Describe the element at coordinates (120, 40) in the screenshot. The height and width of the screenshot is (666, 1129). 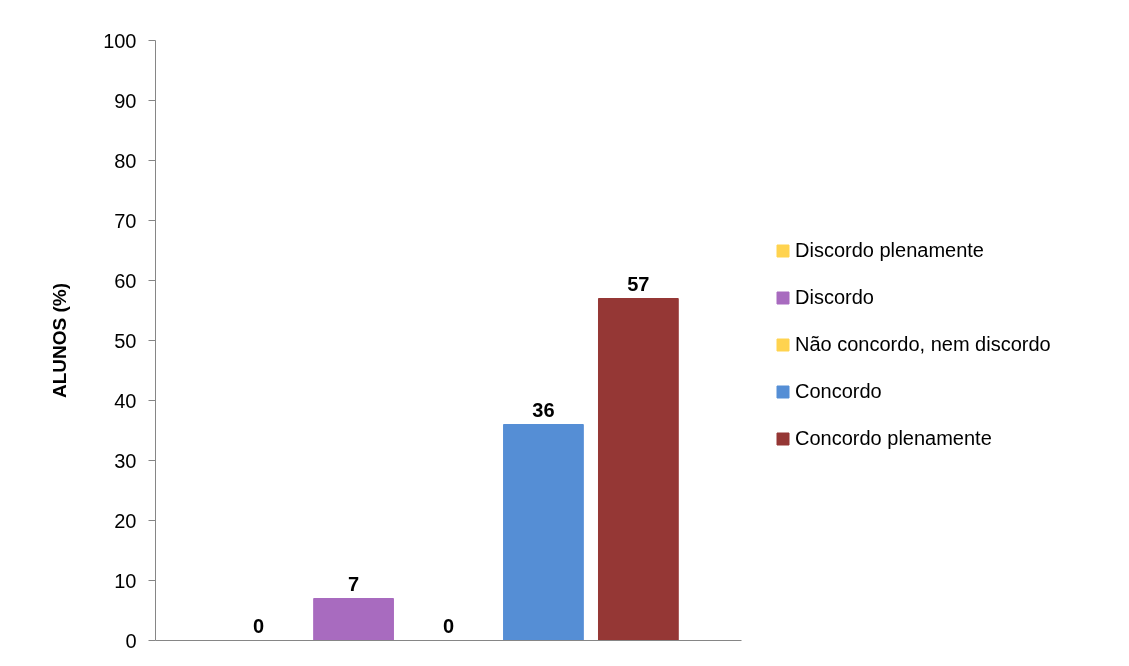
I see `y-tick-label: 100` at that location.